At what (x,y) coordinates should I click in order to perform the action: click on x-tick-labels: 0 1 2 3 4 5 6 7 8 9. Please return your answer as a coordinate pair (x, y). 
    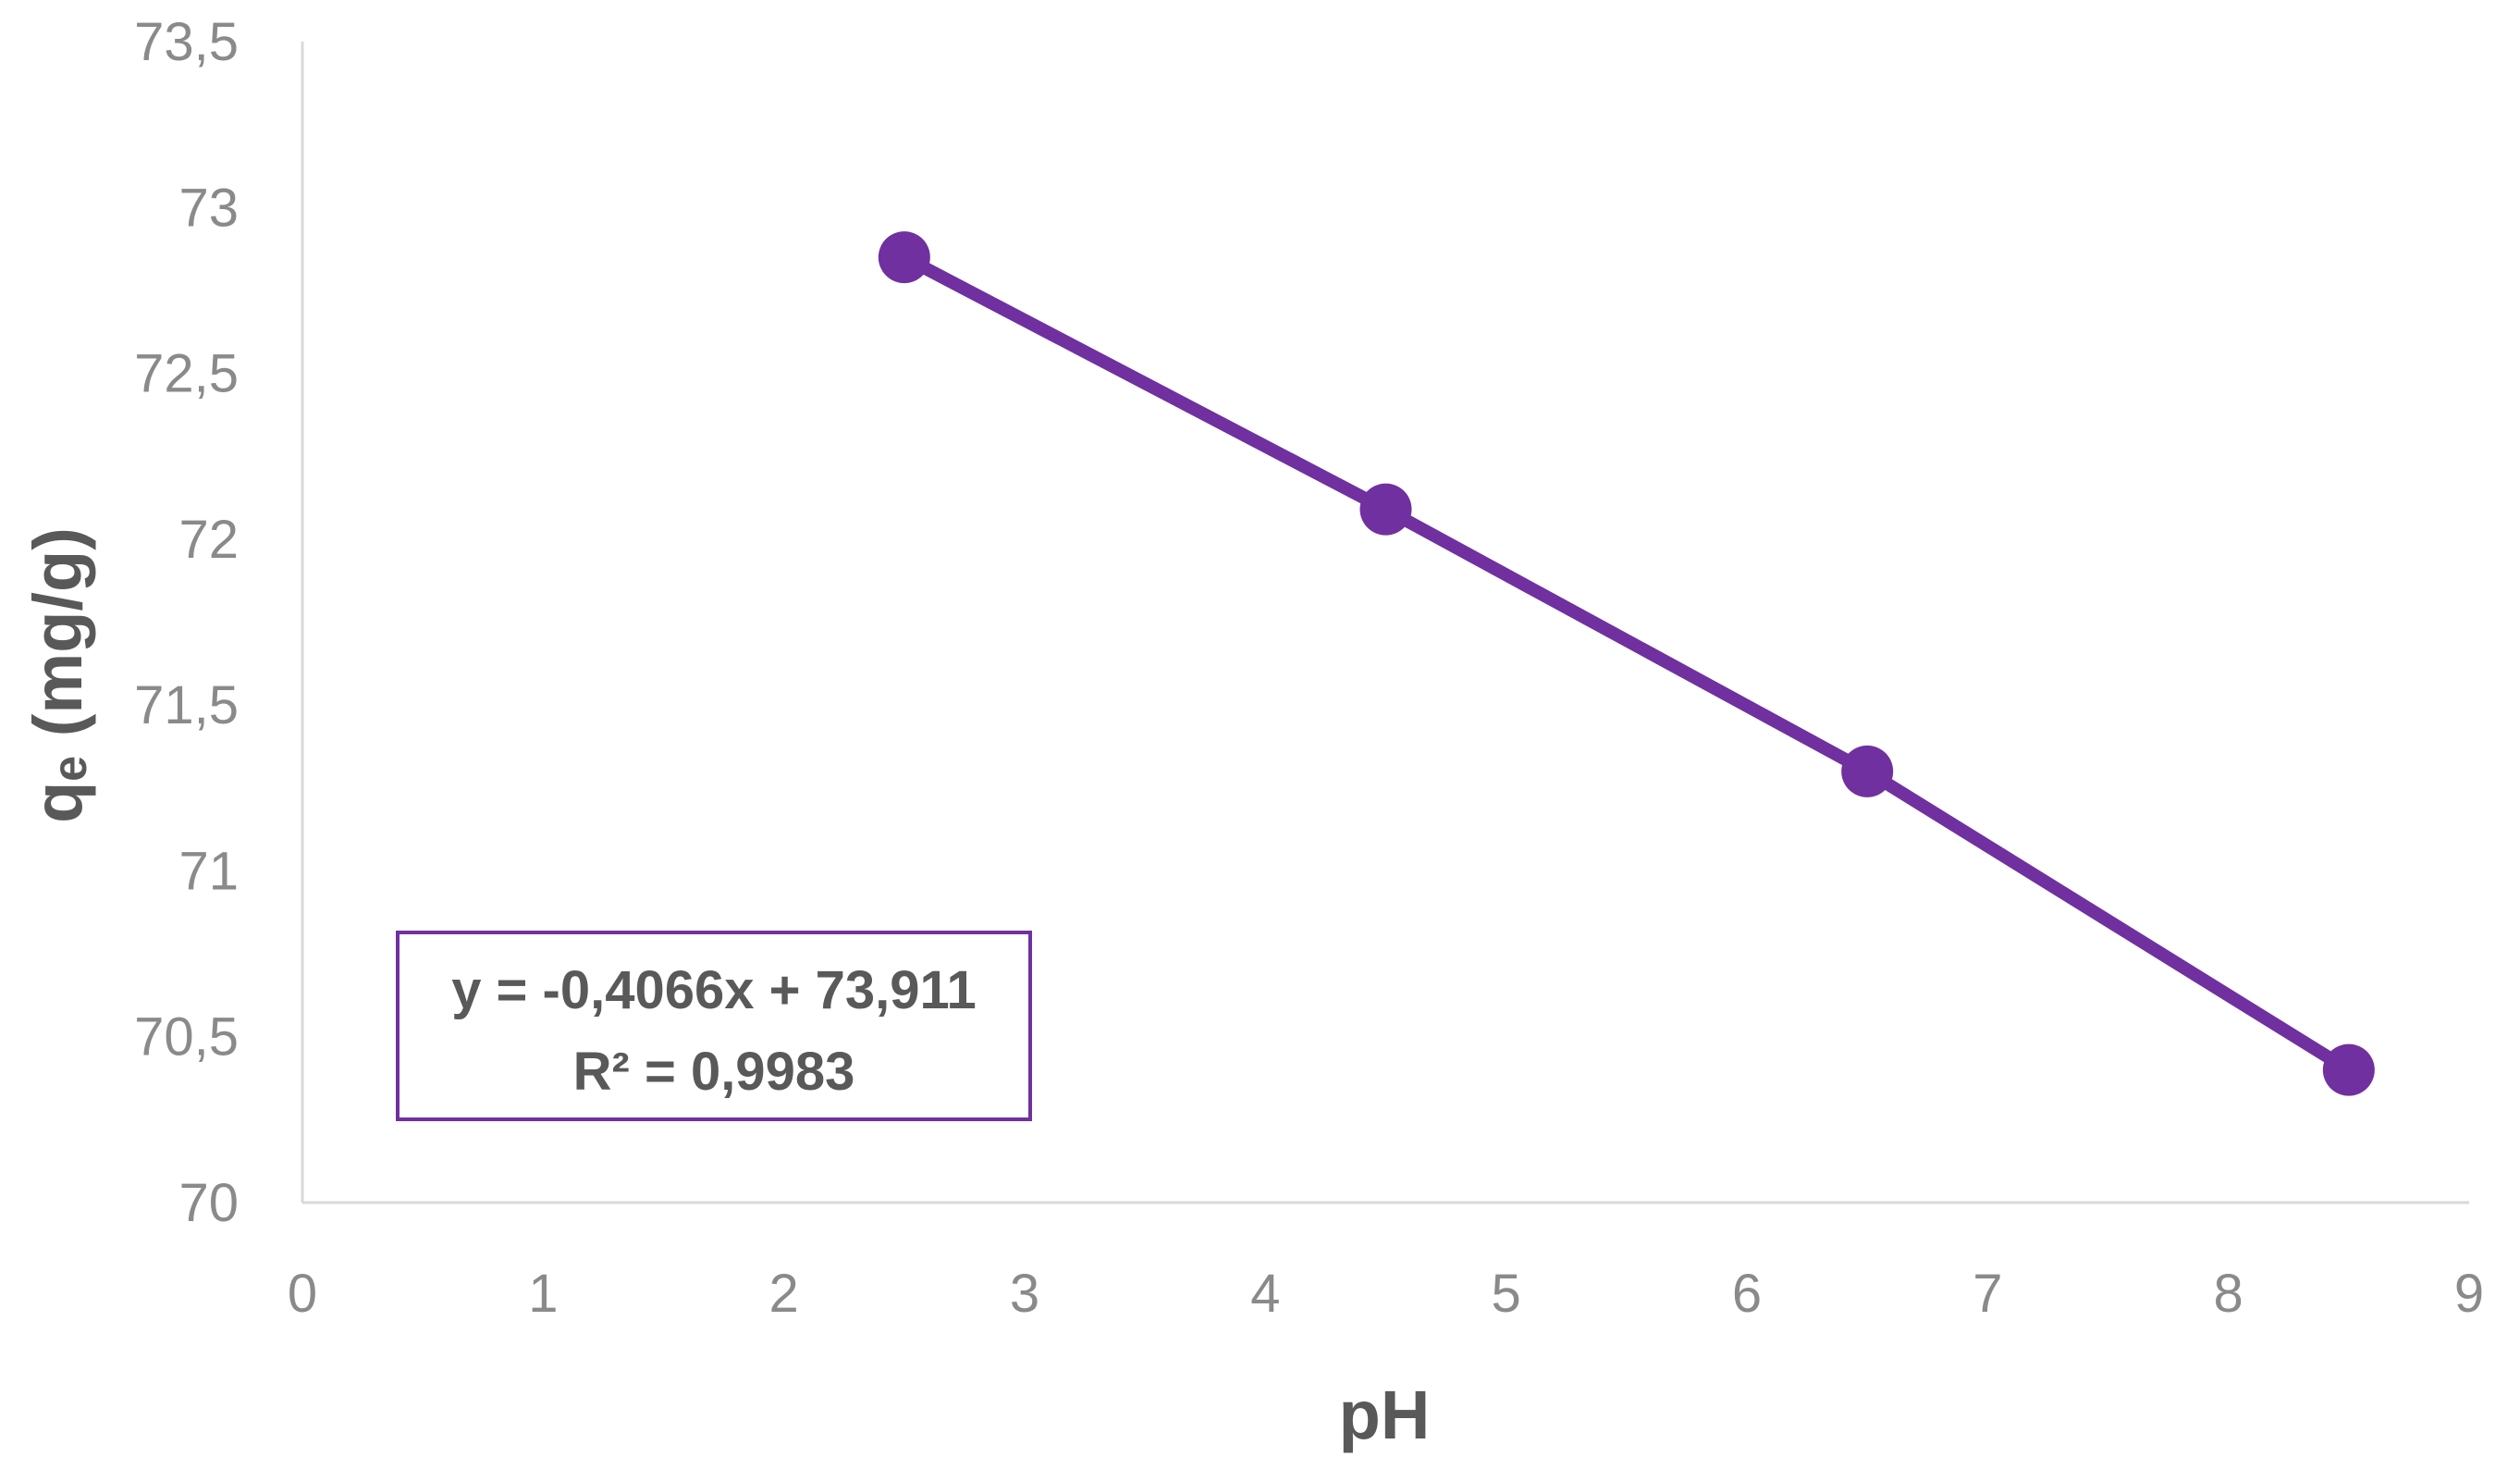
    Looking at the image, I should click on (1386, 1294).